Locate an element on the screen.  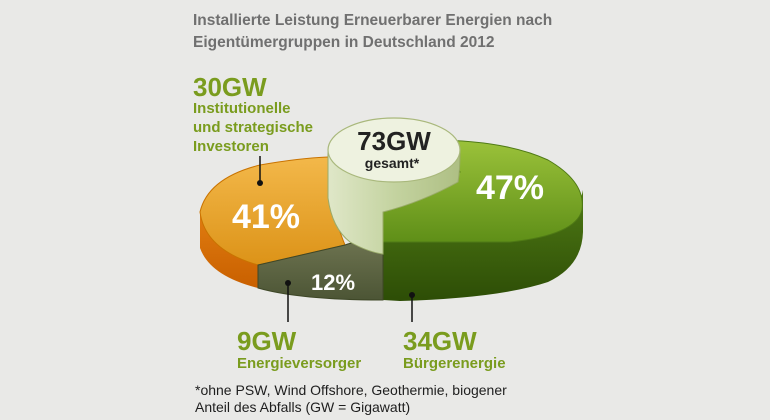
value-label-utilities: 9GW is located at coordinates (267, 341).